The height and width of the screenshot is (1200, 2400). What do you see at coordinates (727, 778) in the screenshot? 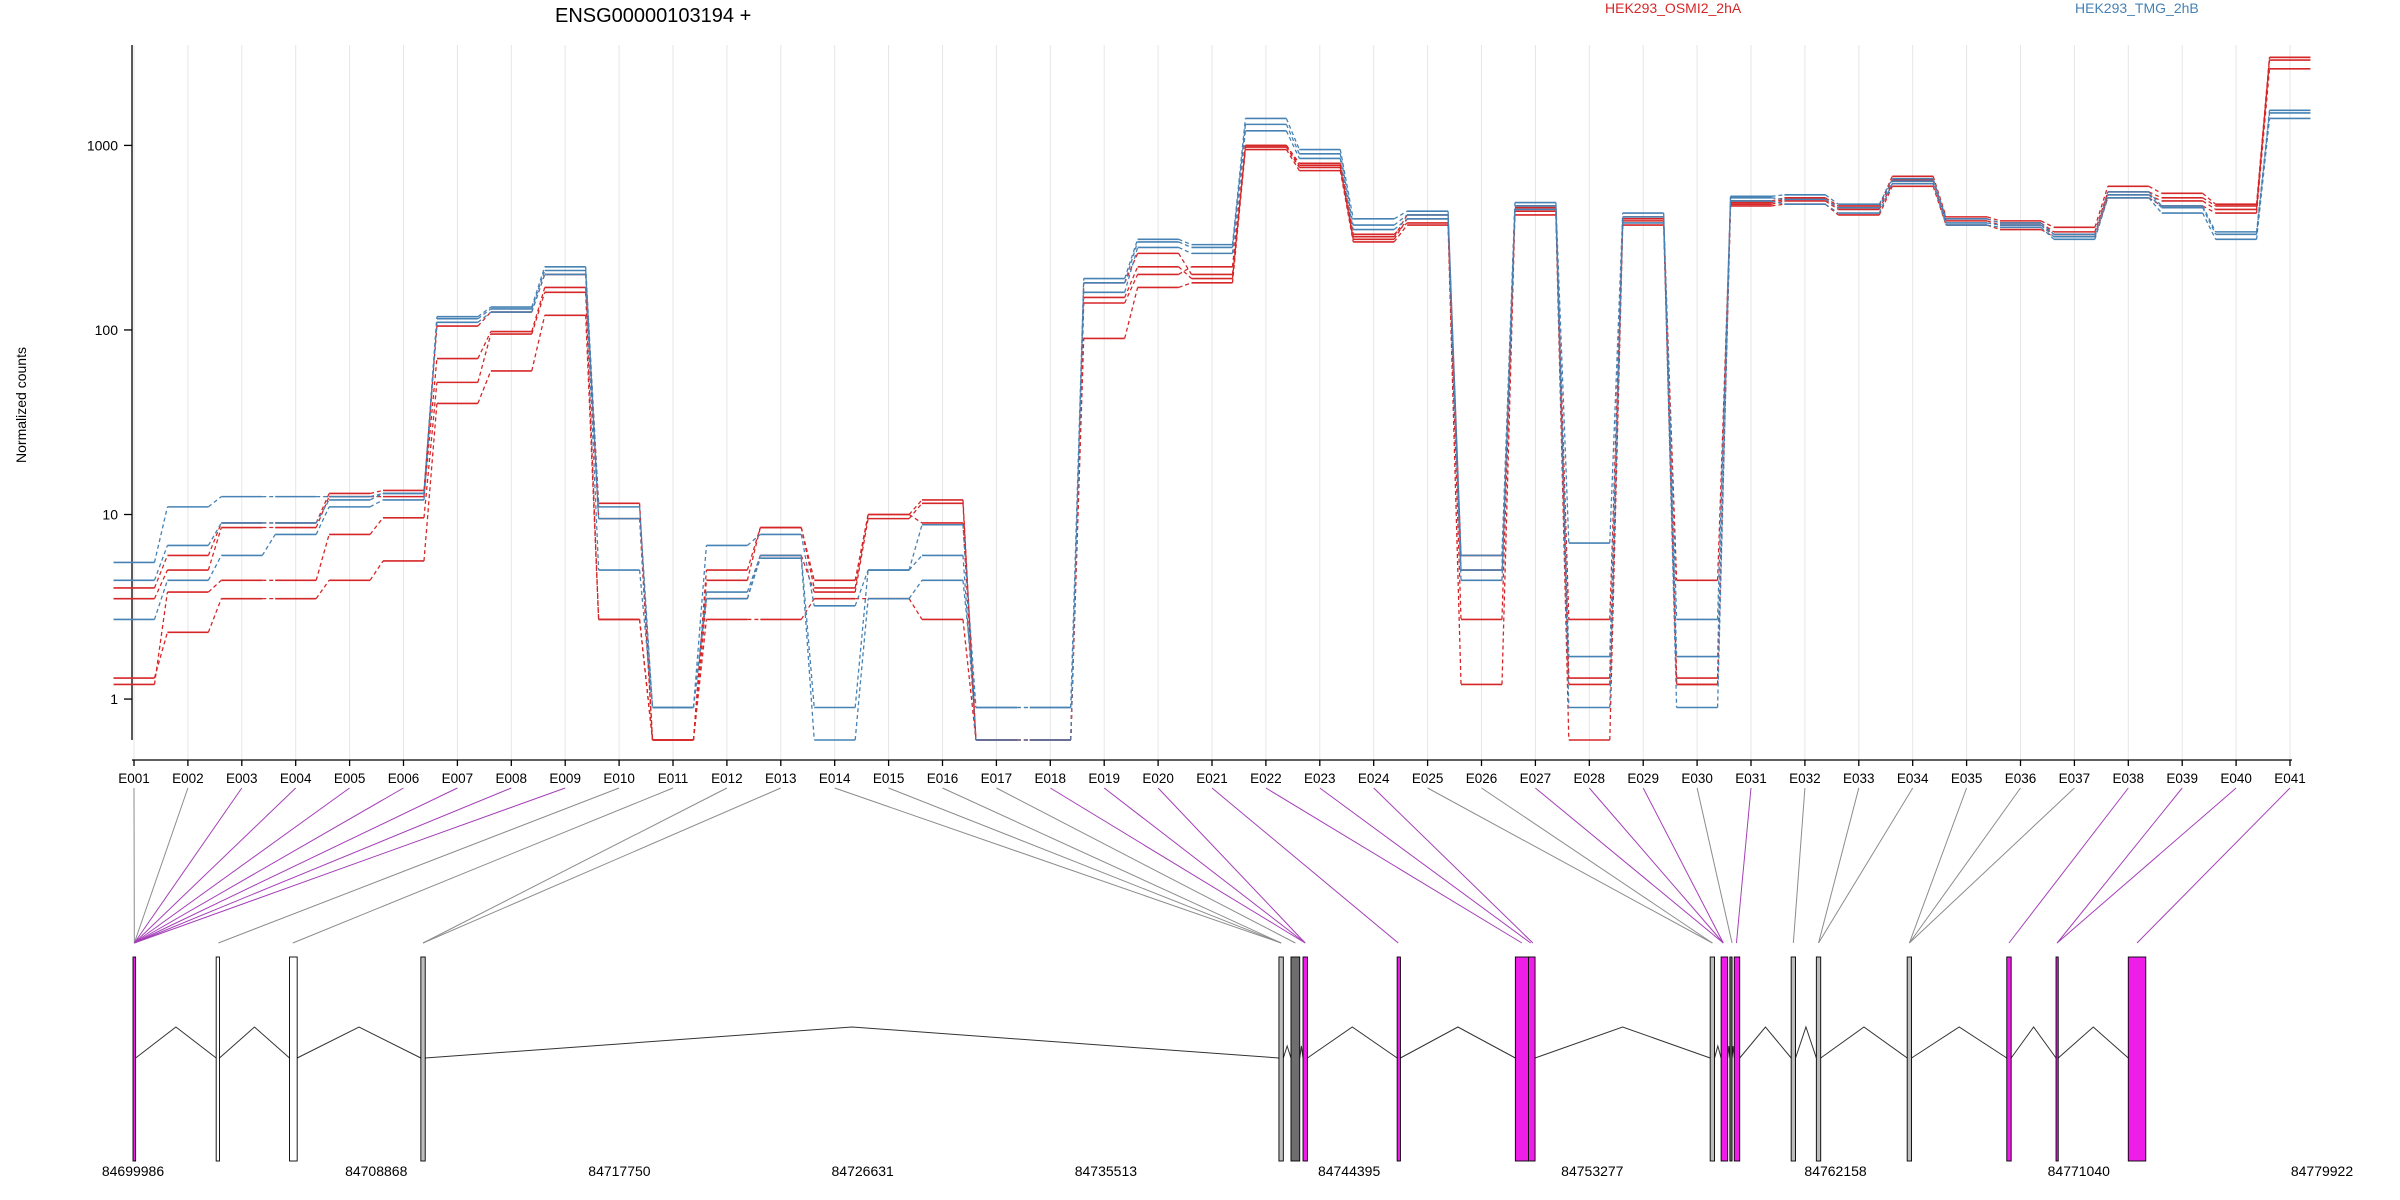
I see `x-tick-label-e012: E012` at bounding box center [727, 778].